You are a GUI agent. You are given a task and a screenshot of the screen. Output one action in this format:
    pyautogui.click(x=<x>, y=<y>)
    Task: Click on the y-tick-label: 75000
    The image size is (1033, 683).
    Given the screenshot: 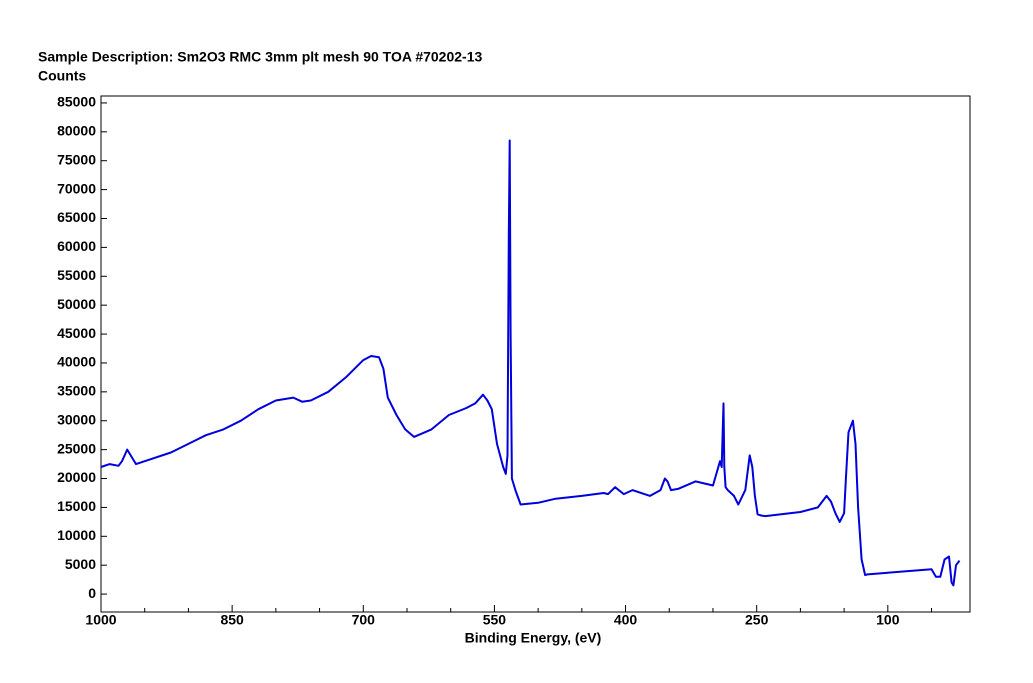 What is the action you would take?
    pyautogui.click(x=76, y=159)
    